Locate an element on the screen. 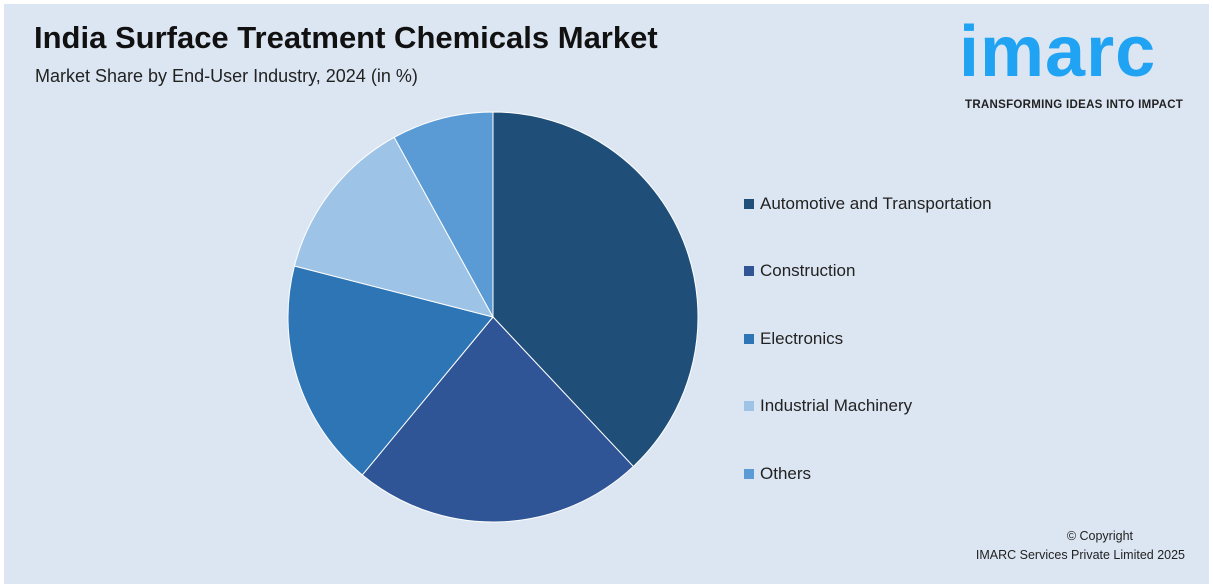 The width and height of the screenshot is (1213, 588). legend-item: Others is located at coordinates (868, 474).